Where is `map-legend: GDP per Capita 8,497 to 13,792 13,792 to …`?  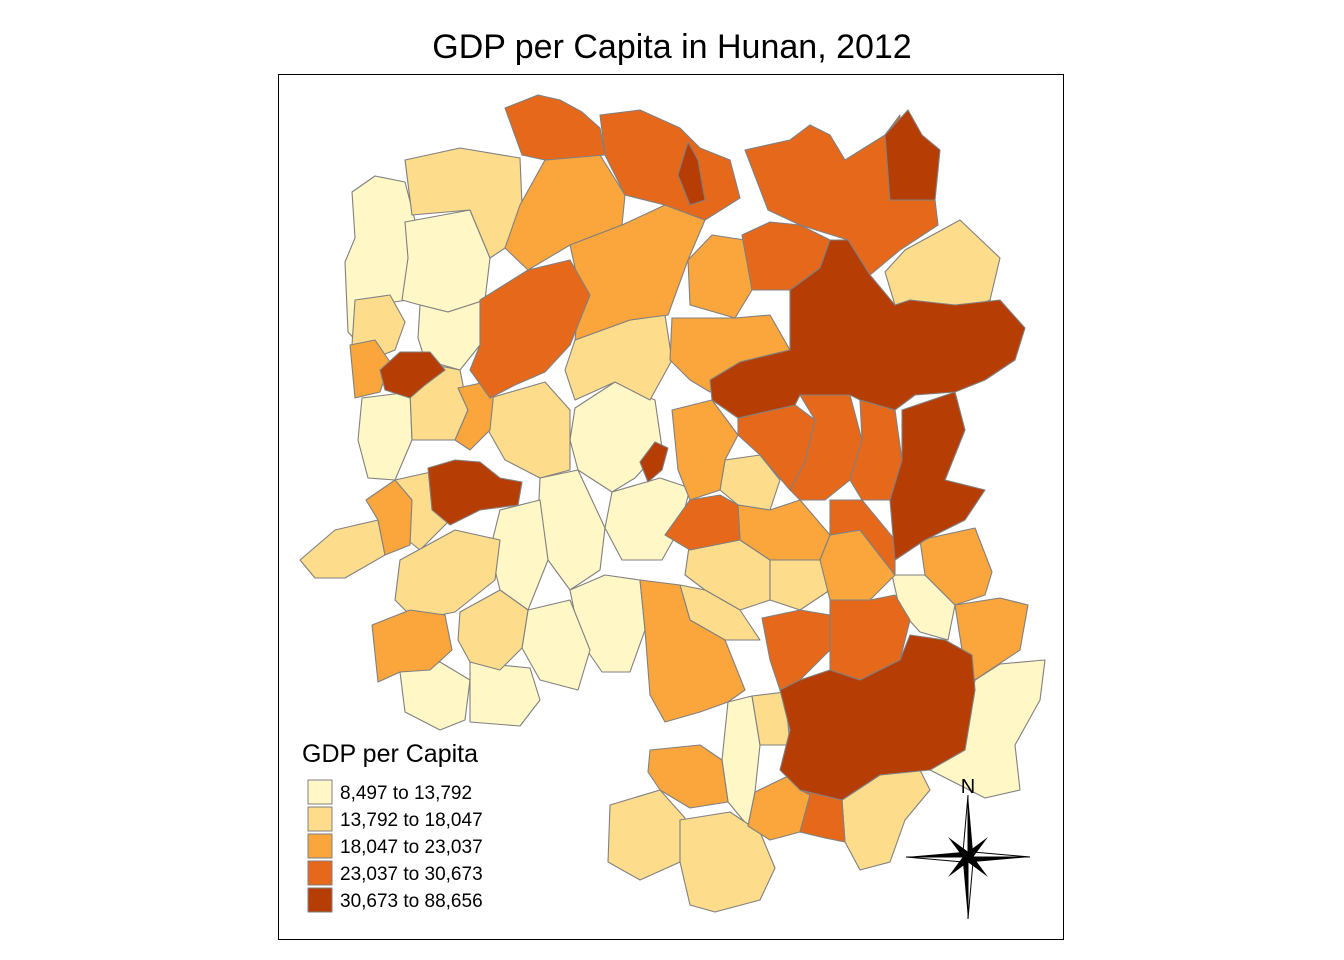 map-legend: GDP per Capita 8,497 to 13,792 13,792 to … is located at coordinates (392, 826).